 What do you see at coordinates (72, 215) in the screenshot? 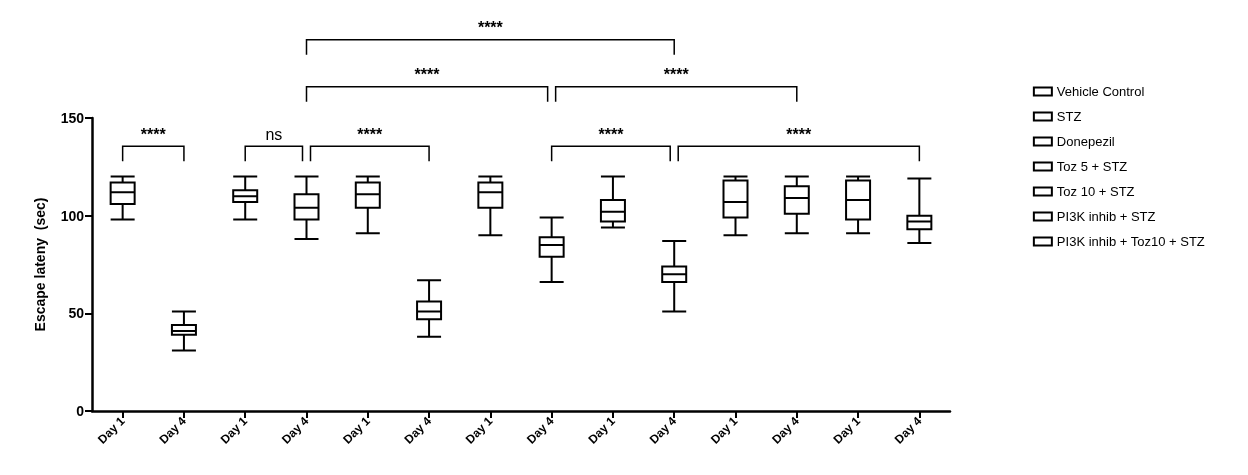
I see `y-tick-label: 100` at bounding box center [72, 215].